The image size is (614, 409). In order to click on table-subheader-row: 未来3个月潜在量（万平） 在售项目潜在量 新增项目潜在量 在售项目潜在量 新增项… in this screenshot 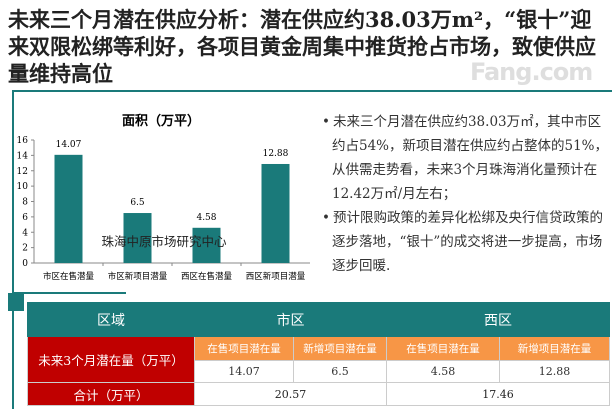, I will do `click(318, 359)`.